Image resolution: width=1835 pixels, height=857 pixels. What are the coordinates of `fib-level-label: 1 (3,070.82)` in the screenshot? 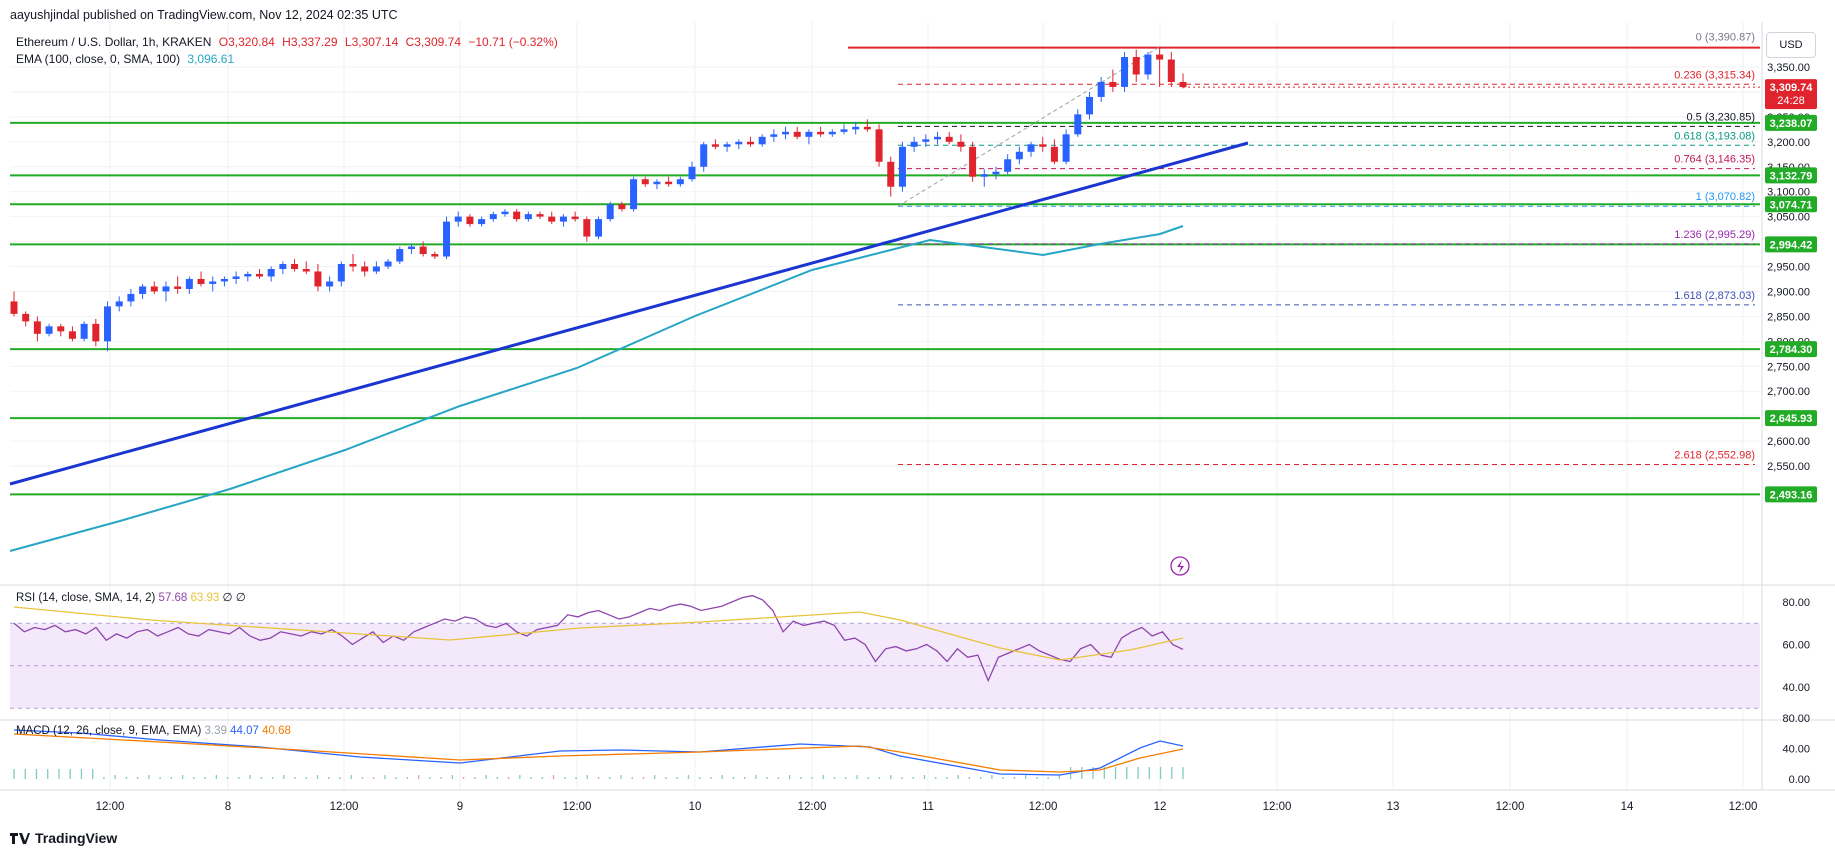 It's located at (1725, 197).